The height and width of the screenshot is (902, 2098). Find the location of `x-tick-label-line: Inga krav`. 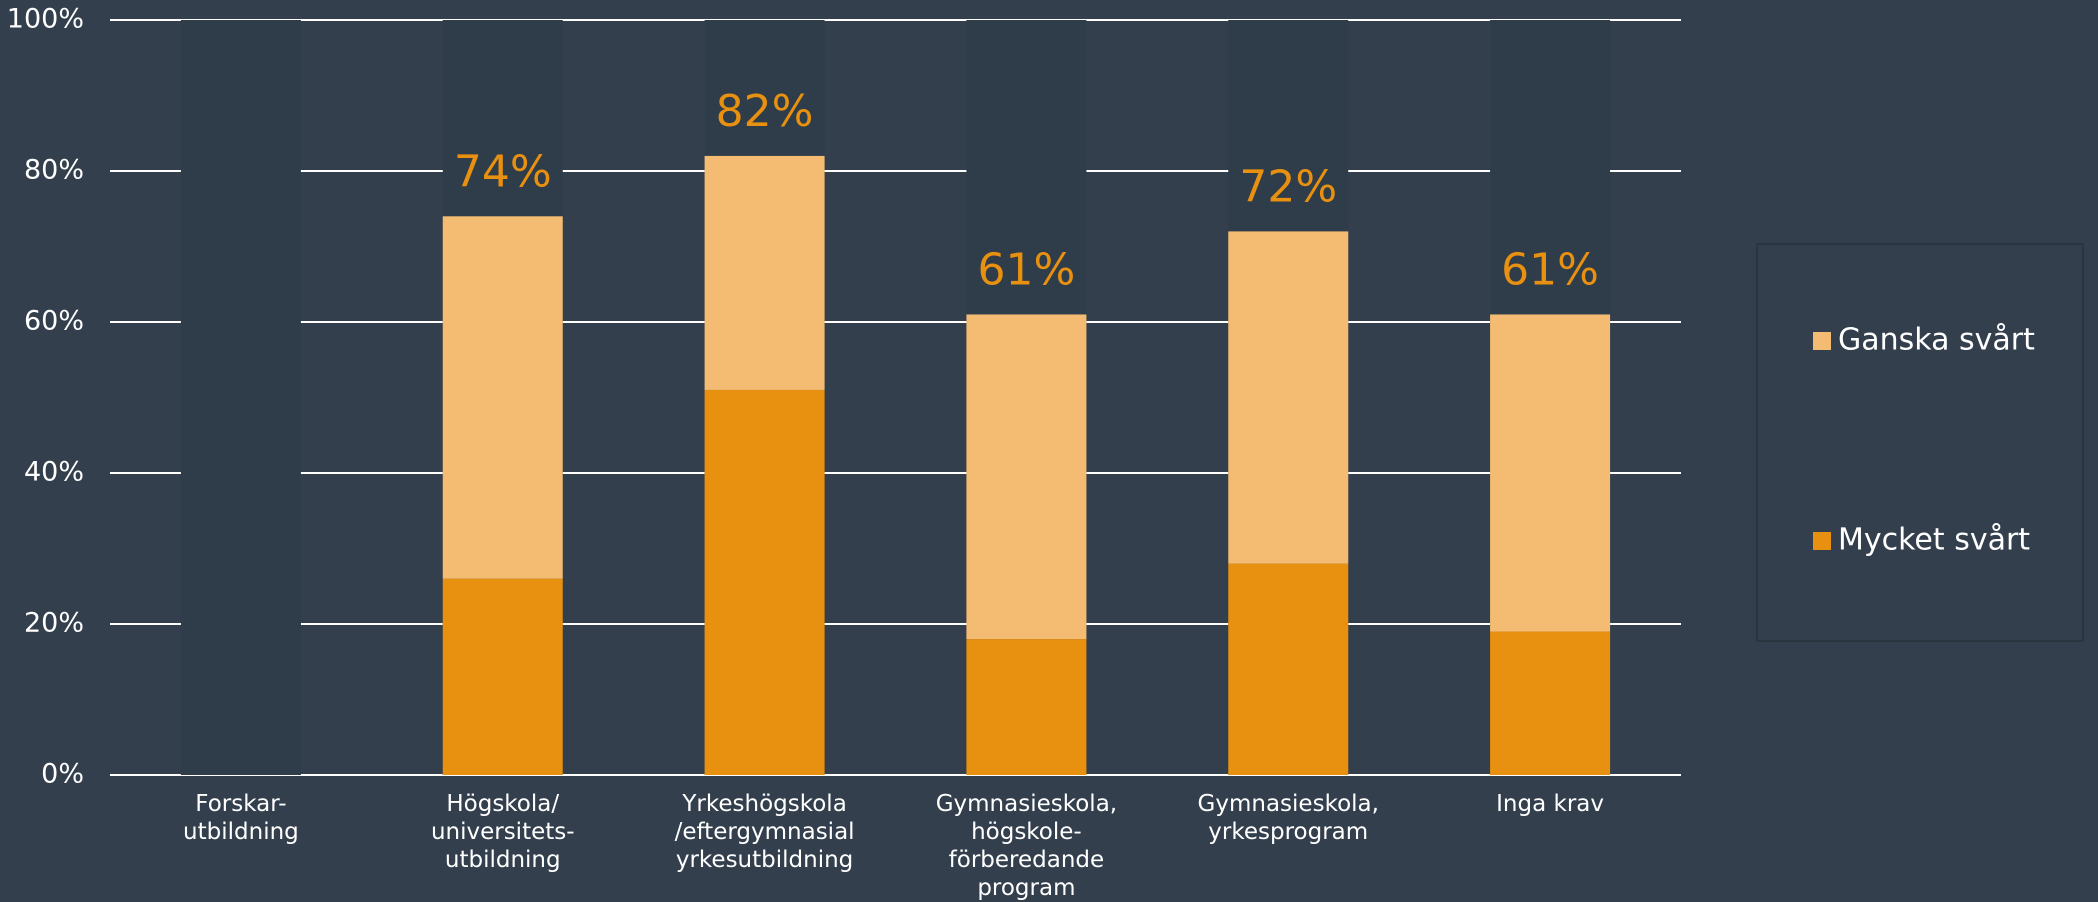

x-tick-label-line: Inga krav is located at coordinates (1550, 804).